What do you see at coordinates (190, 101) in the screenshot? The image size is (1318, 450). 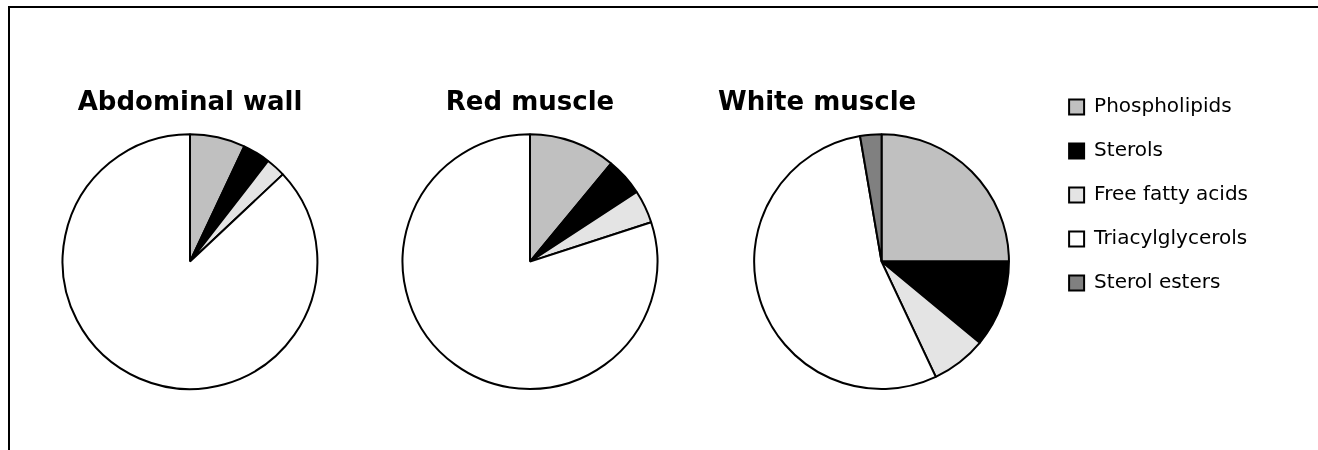 I see `chart-title: Abdominal wall` at bounding box center [190, 101].